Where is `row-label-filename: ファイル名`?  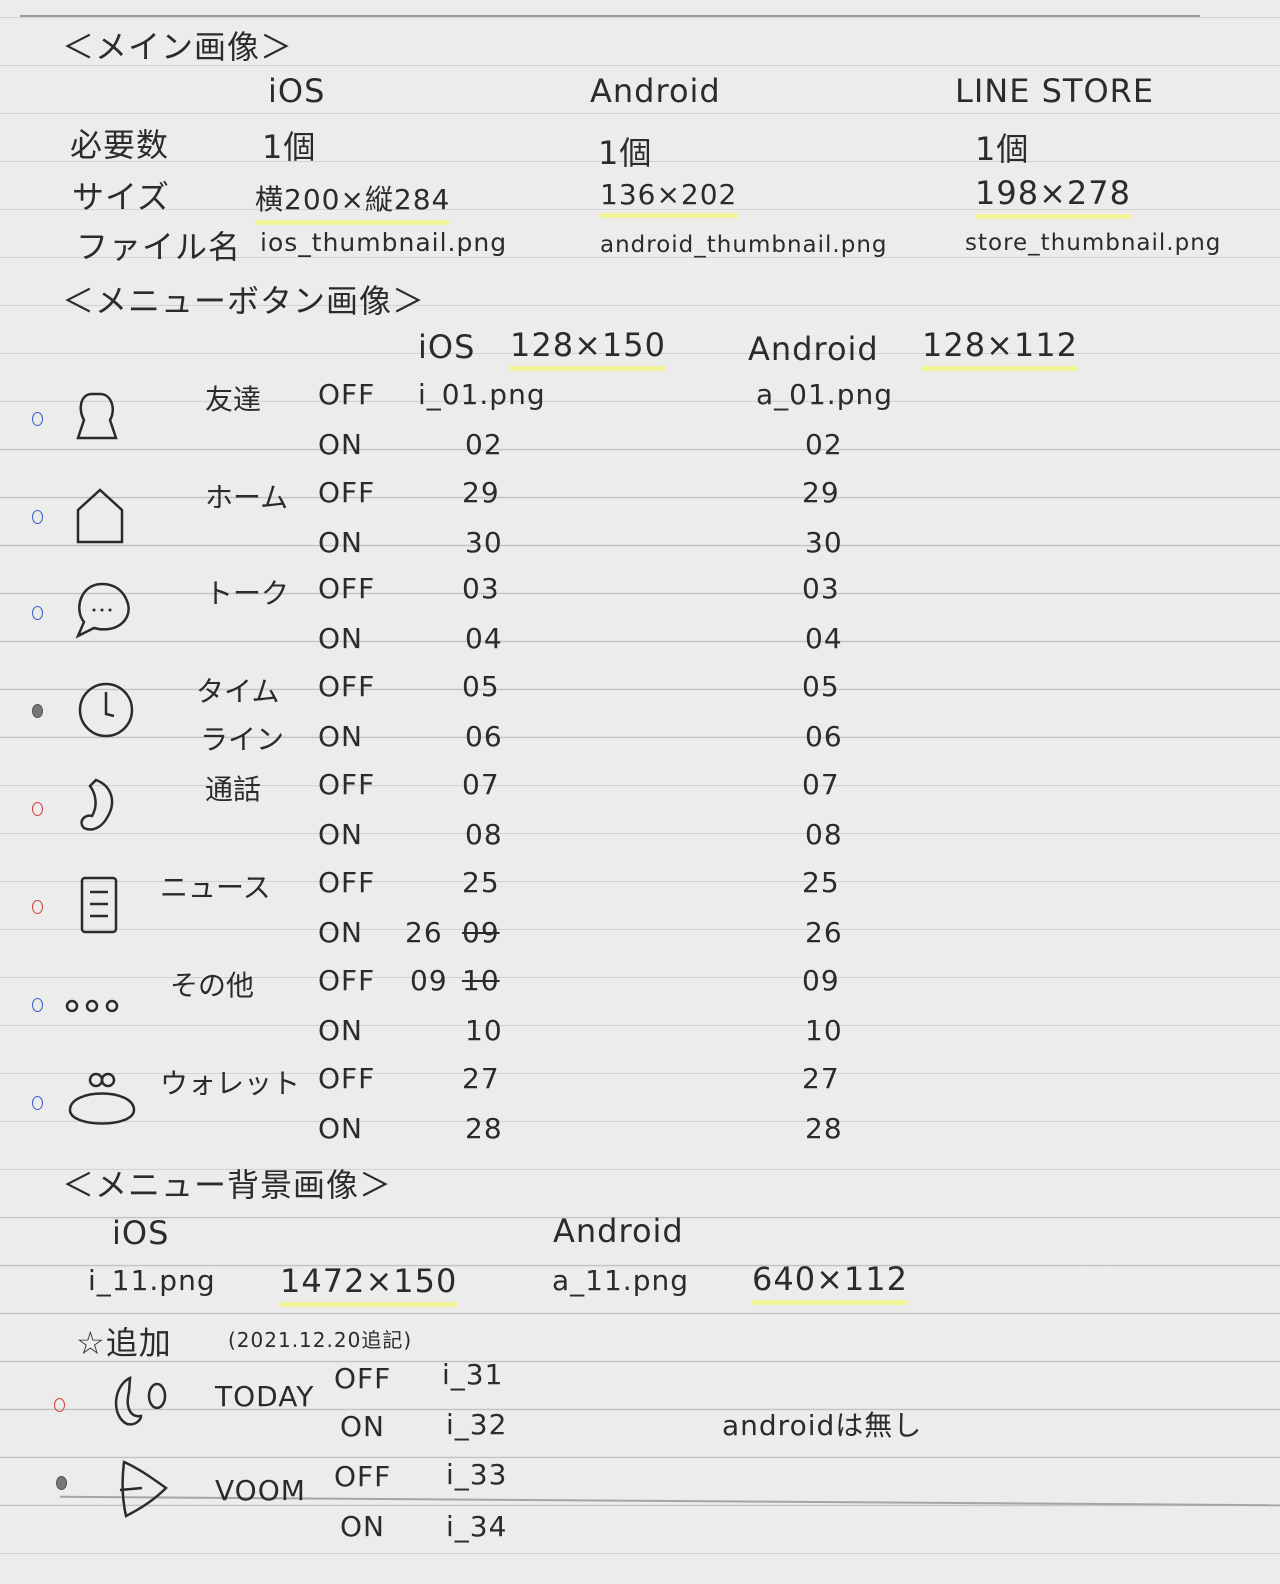 row-label-filename: ファイル名 is located at coordinates (159, 247).